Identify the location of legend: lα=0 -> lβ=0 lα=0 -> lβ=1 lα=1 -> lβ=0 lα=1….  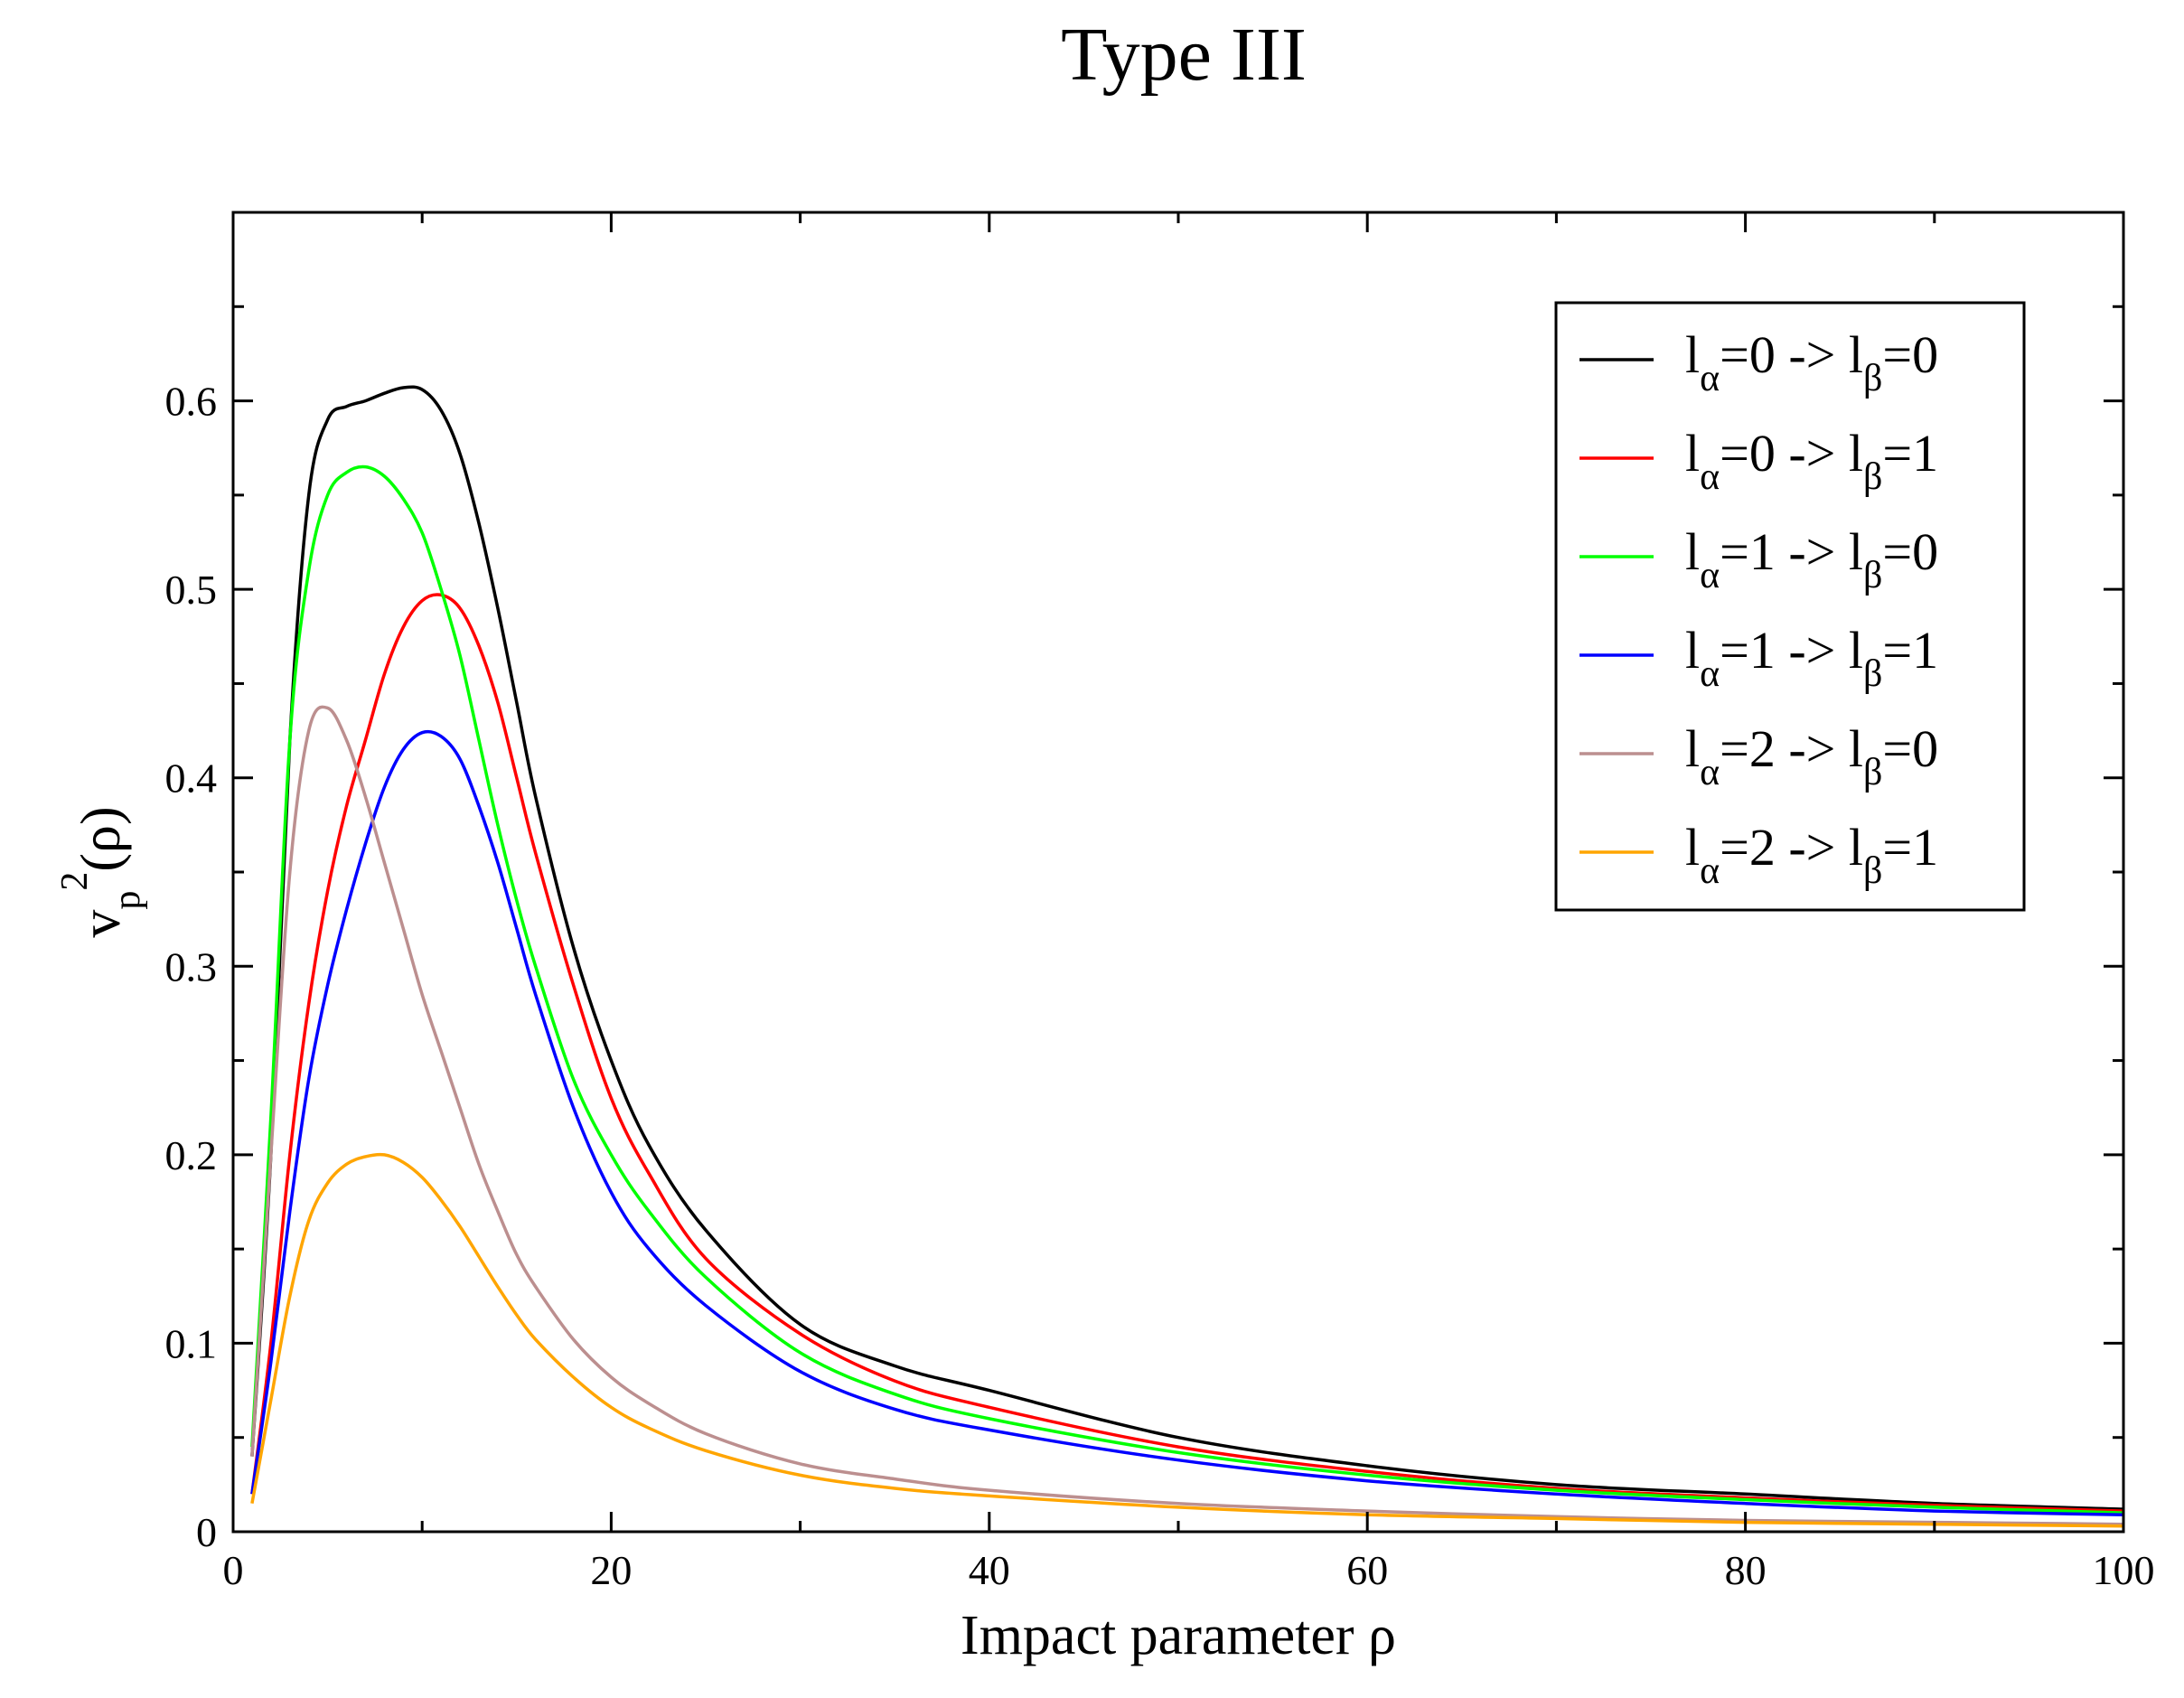
(1790, 607).